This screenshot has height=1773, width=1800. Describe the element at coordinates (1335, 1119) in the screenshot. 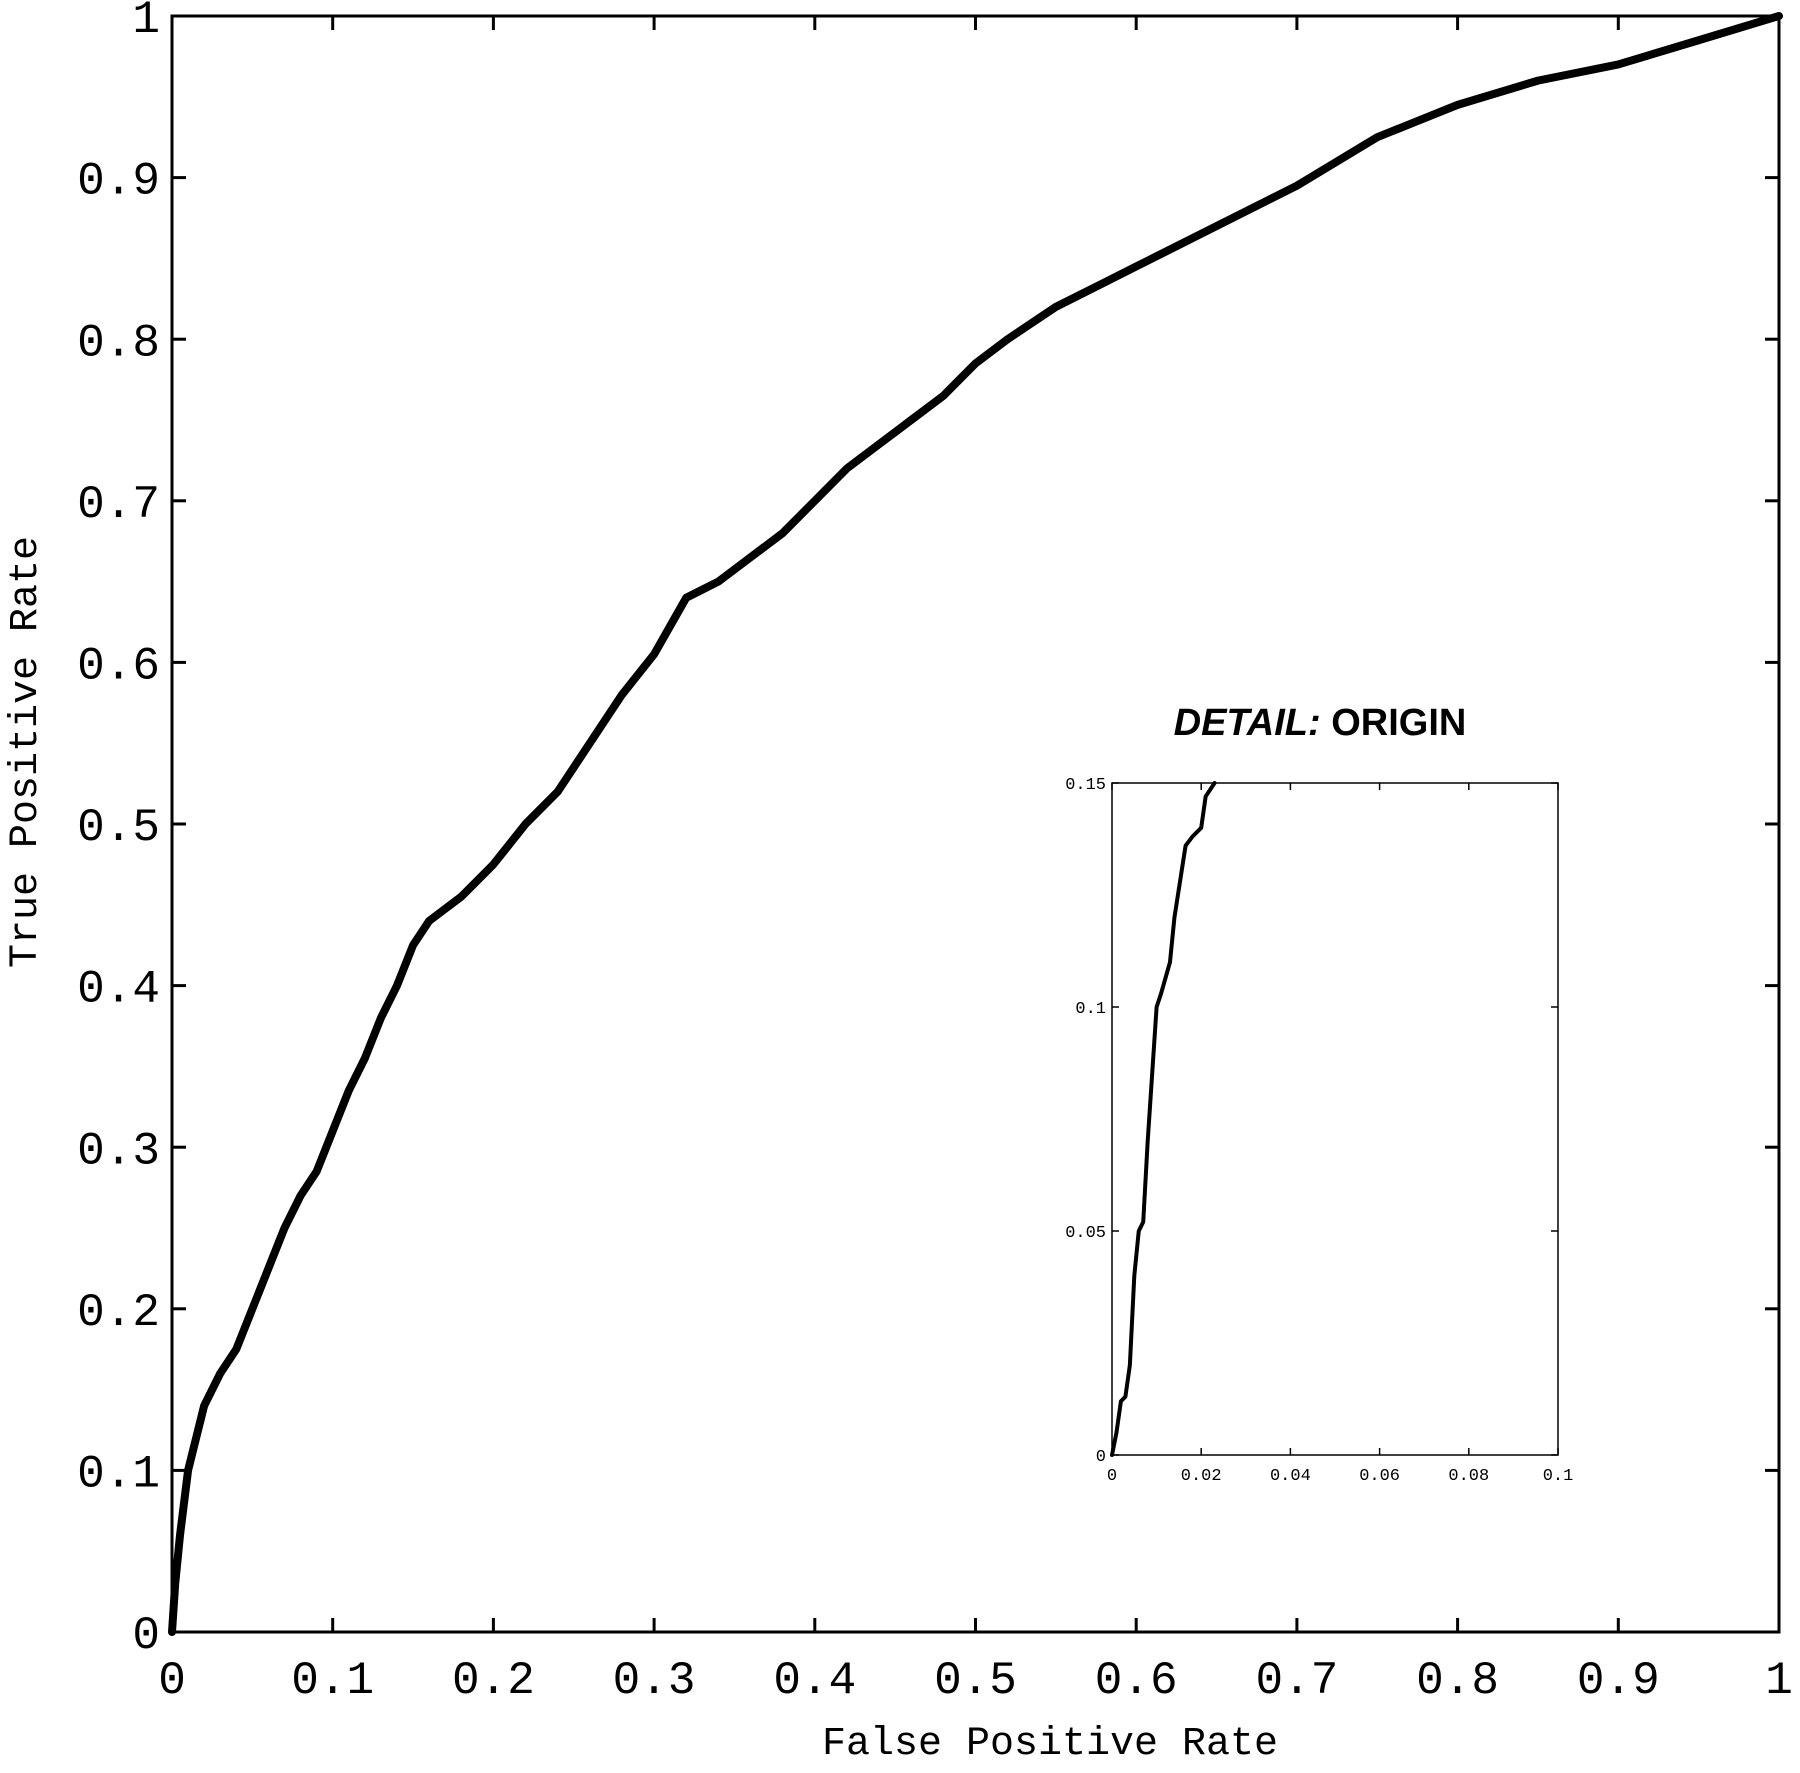

I see `plot-frame` at that location.